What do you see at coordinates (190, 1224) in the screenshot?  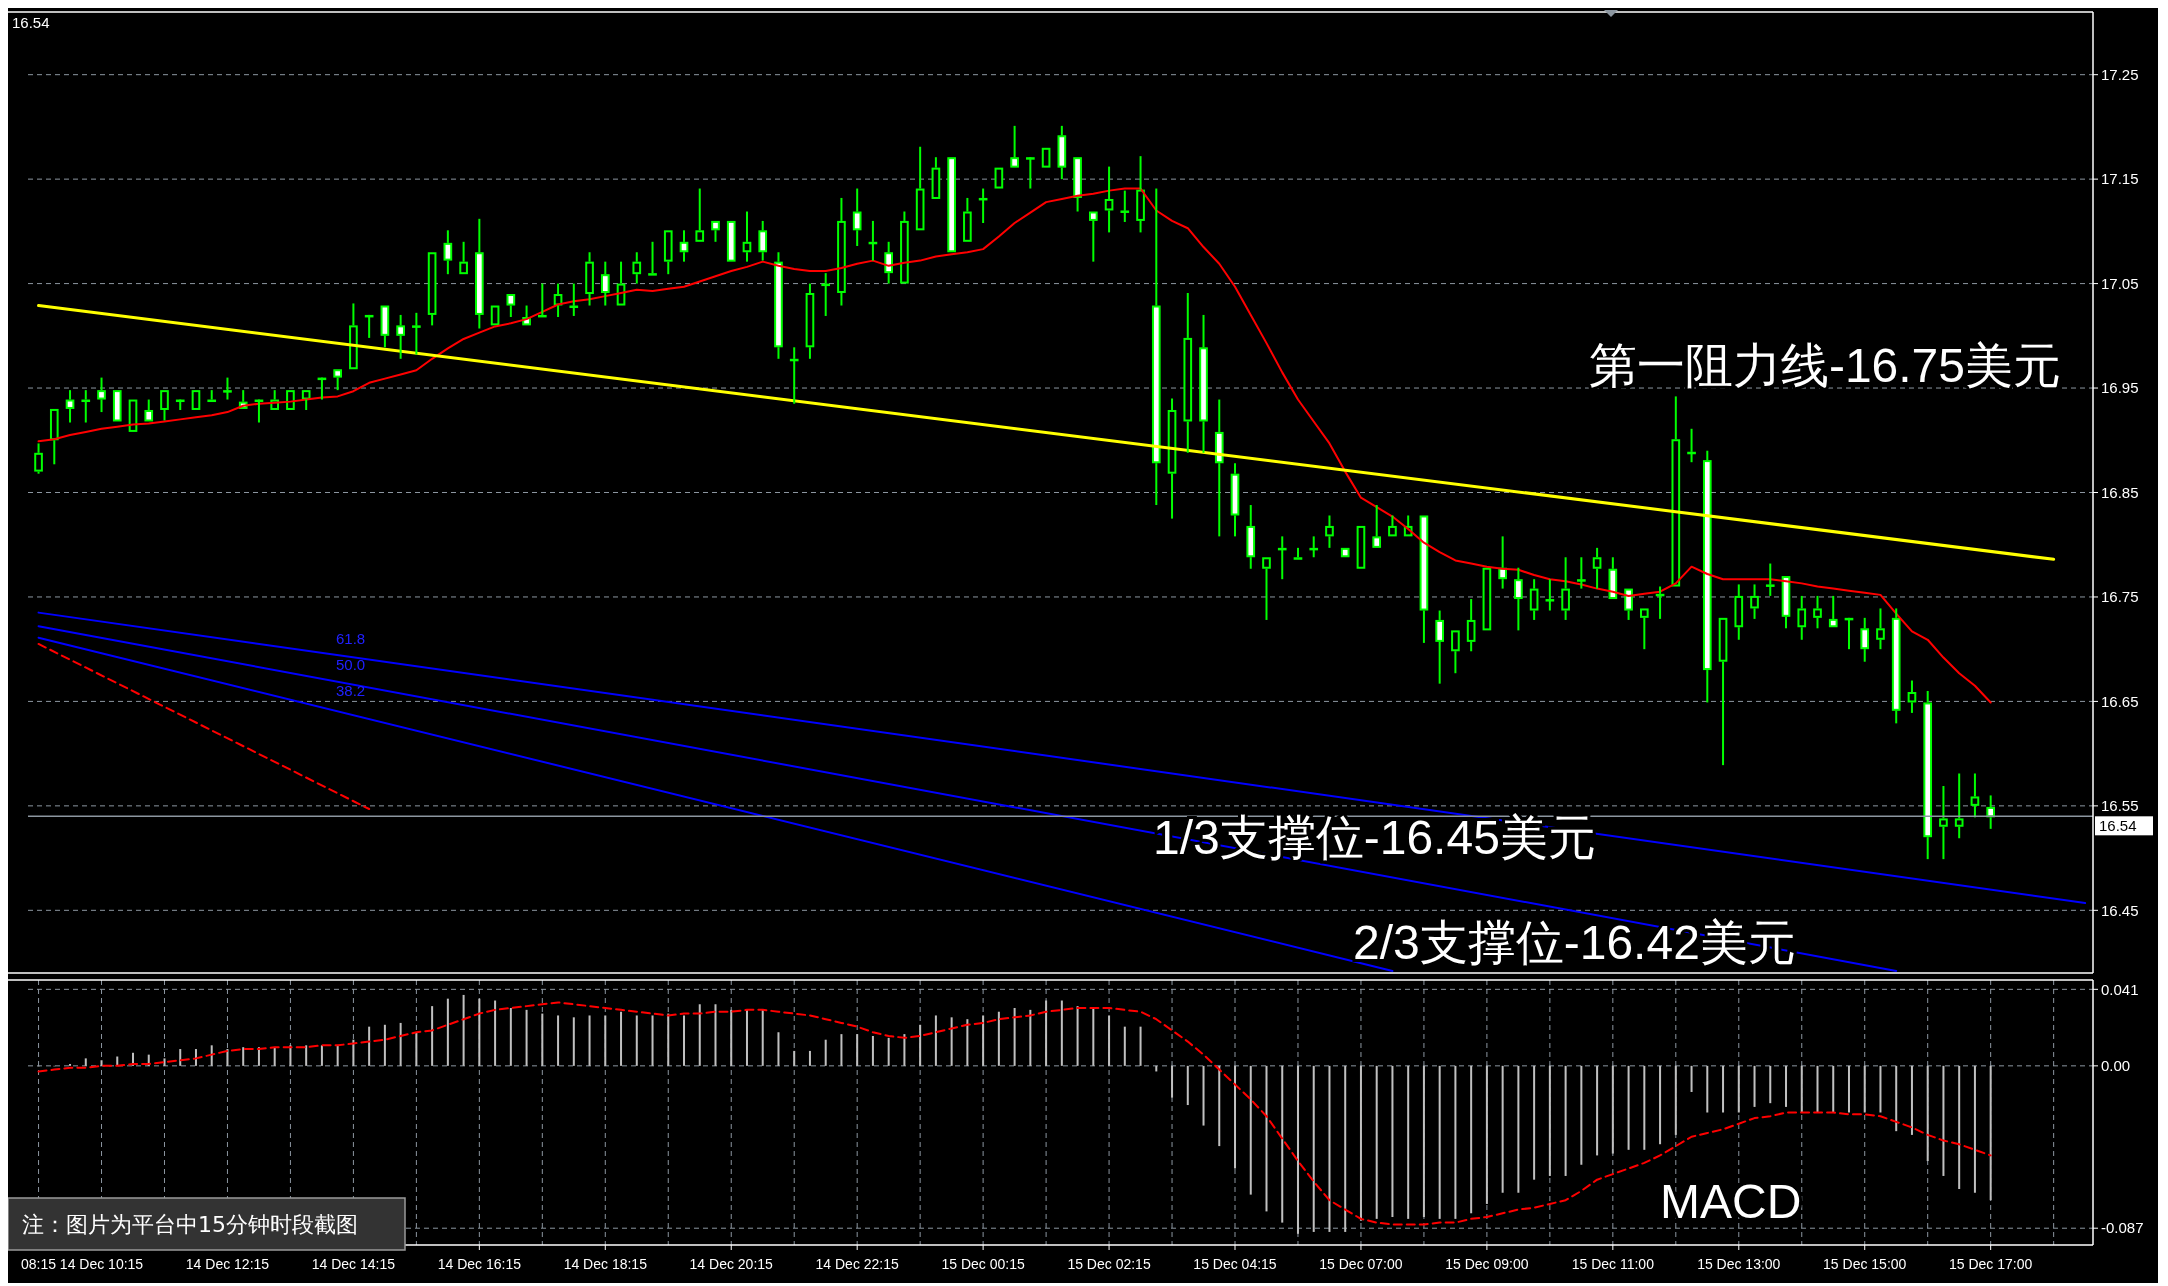 I see `annotation: 注：图片为平台中15分钟时段截图` at bounding box center [190, 1224].